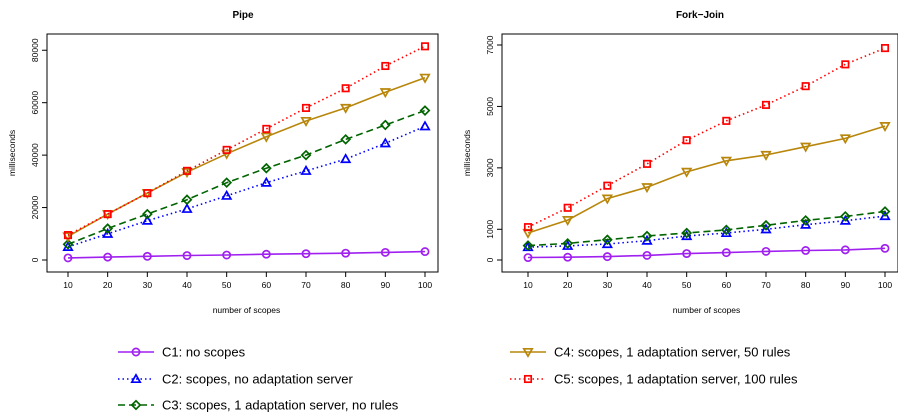 This screenshot has width=898, height=415. I want to click on legend-item-c1: C1: no scopes, so click(182, 352).